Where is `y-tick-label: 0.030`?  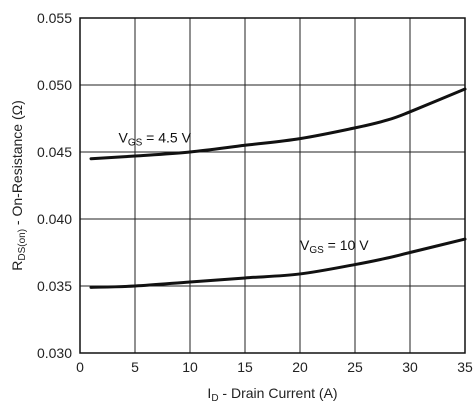
y-tick-label: 0.030 is located at coordinates (54, 353).